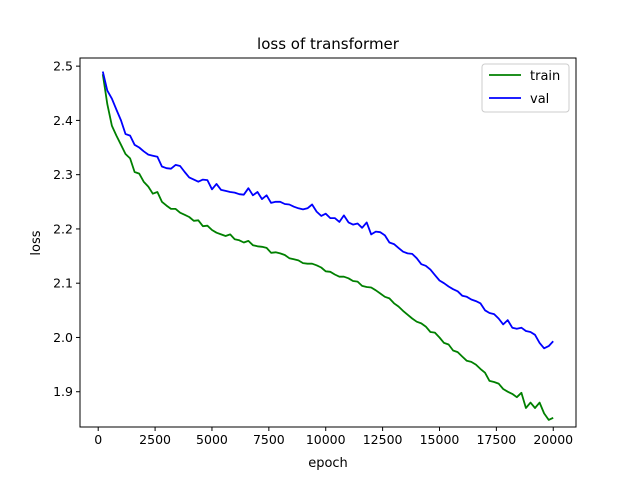  What do you see at coordinates (326, 439) in the screenshot?
I see `x-tick-label: 10000` at bounding box center [326, 439].